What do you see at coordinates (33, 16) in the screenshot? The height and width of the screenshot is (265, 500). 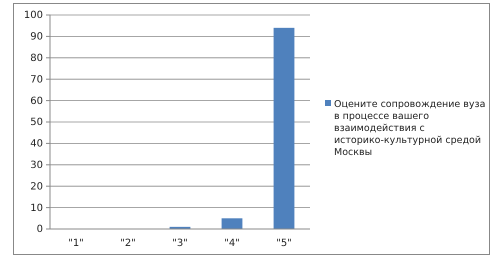 I see `y-tick-label: 100` at bounding box center [33, 16].